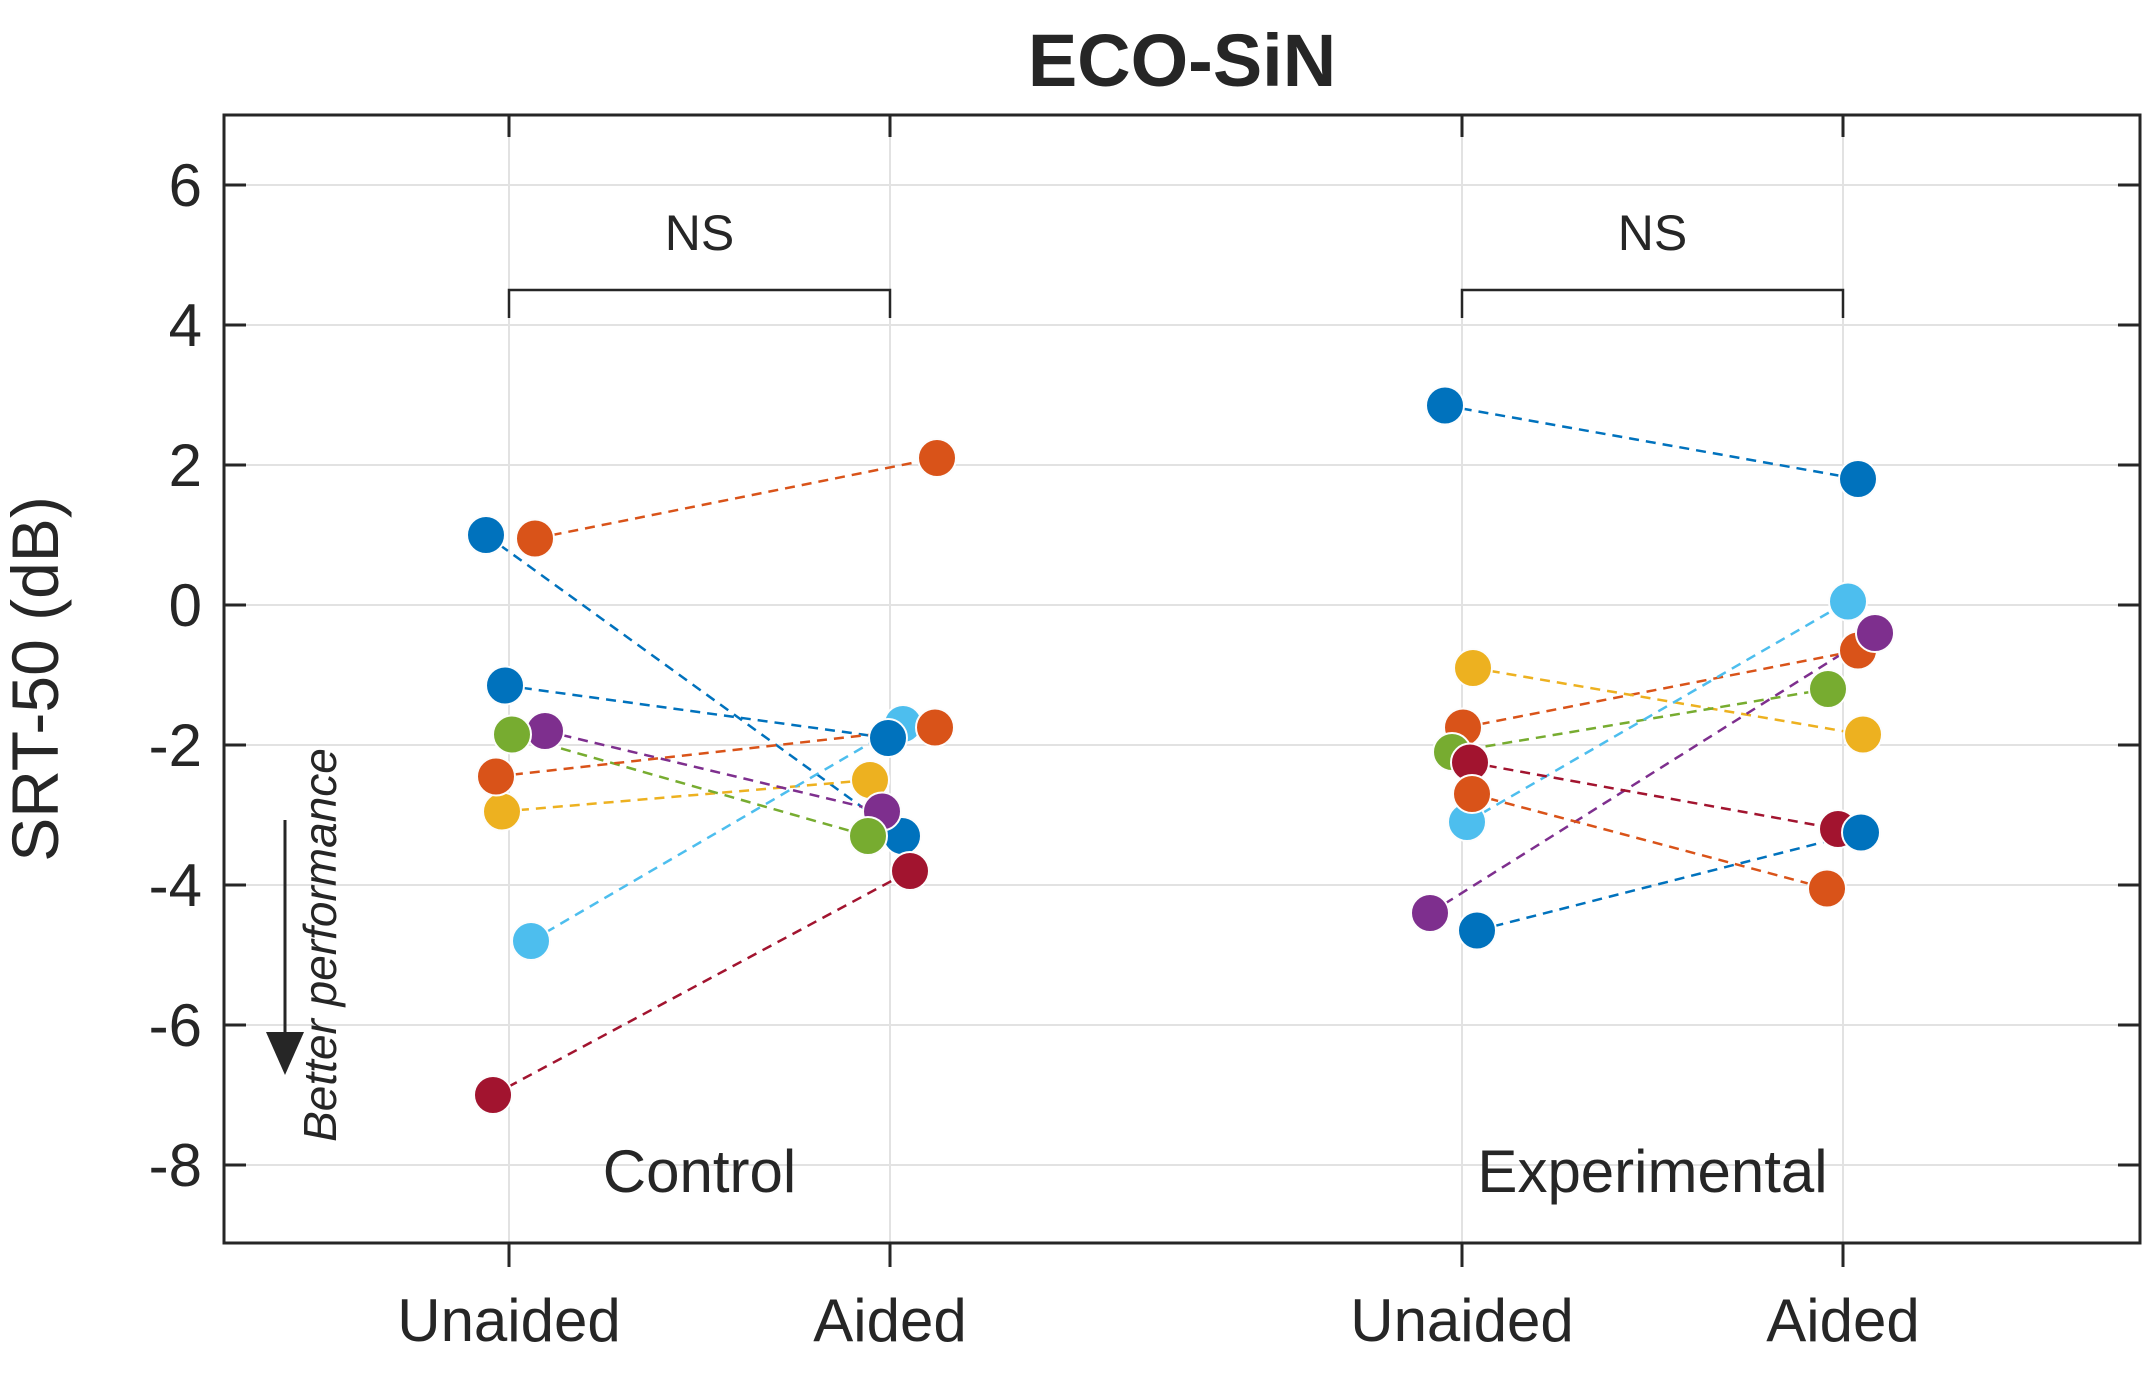  Describe the element at coordinates (1875, 633) in the screenshot. I see `data-point-aided-purple` at that location.